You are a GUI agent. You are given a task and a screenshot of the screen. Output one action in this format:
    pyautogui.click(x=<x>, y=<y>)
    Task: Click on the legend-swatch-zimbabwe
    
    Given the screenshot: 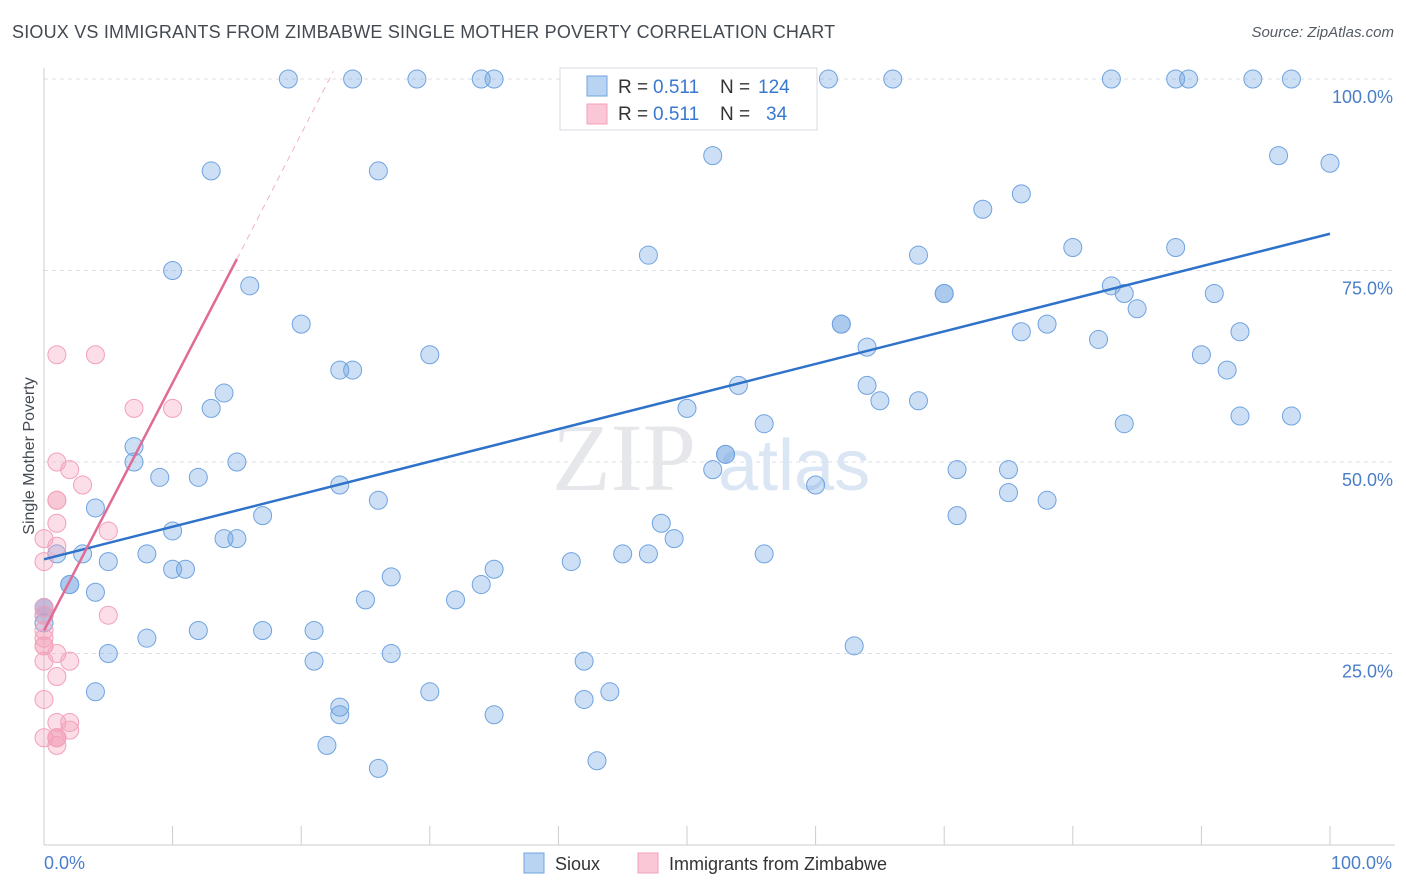 What is the action you would take?
    pyautogui.click(x=597, y=114)
    